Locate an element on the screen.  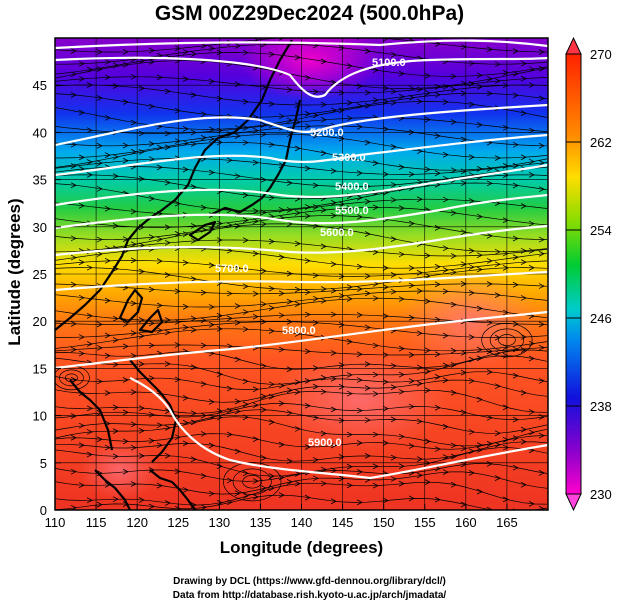
colorbar-top-arrow is located at coordinates (573, 45).